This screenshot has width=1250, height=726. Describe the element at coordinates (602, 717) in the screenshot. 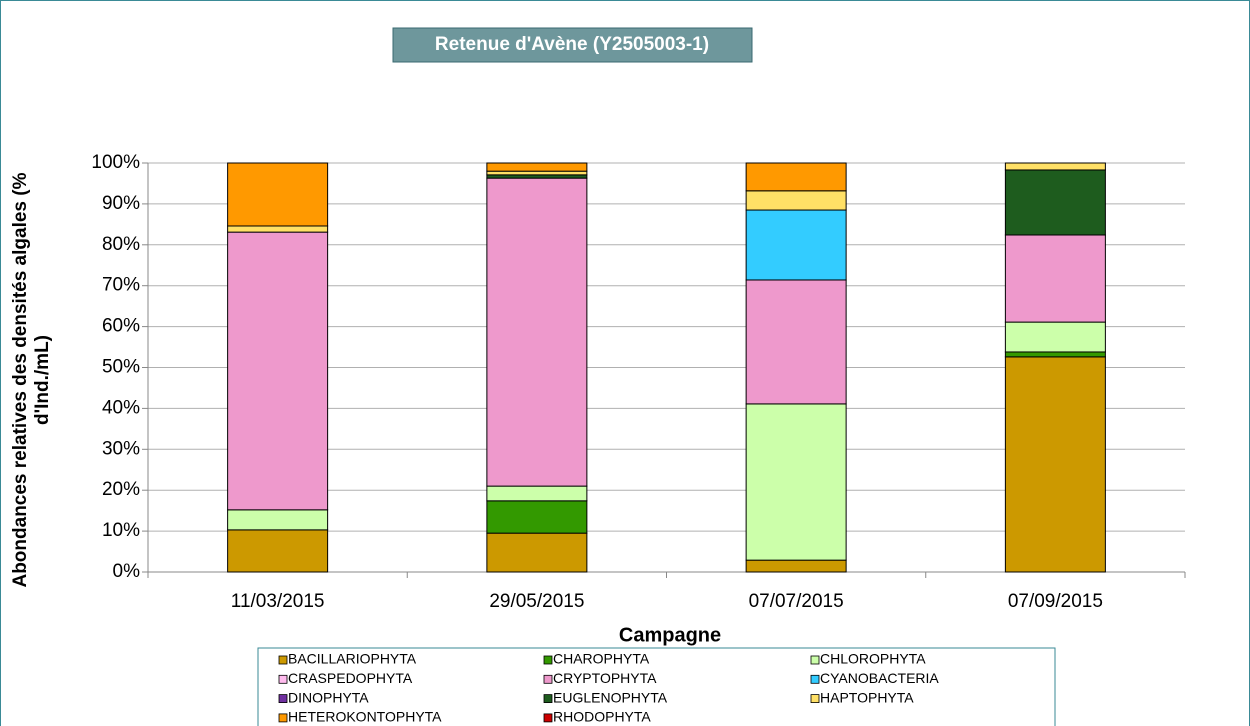

I see `legend-label: RHODOPHYTA` at that location.